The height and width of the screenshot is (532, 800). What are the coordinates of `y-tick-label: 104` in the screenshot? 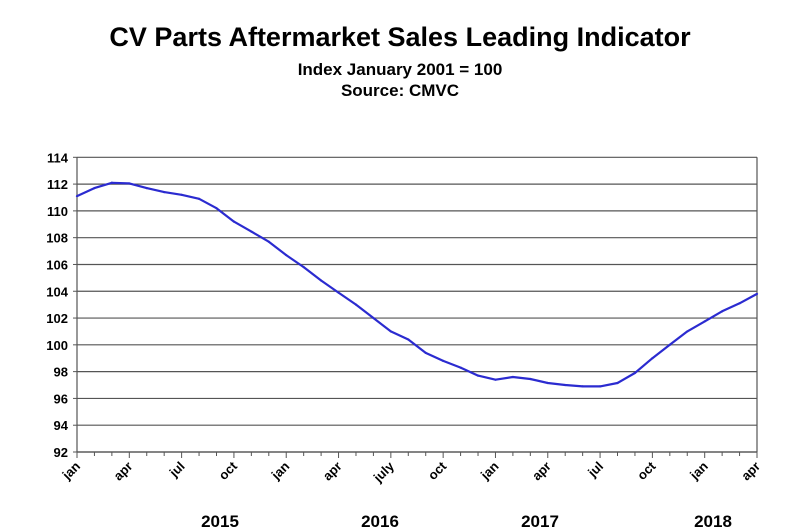 It's located at (57, 291).